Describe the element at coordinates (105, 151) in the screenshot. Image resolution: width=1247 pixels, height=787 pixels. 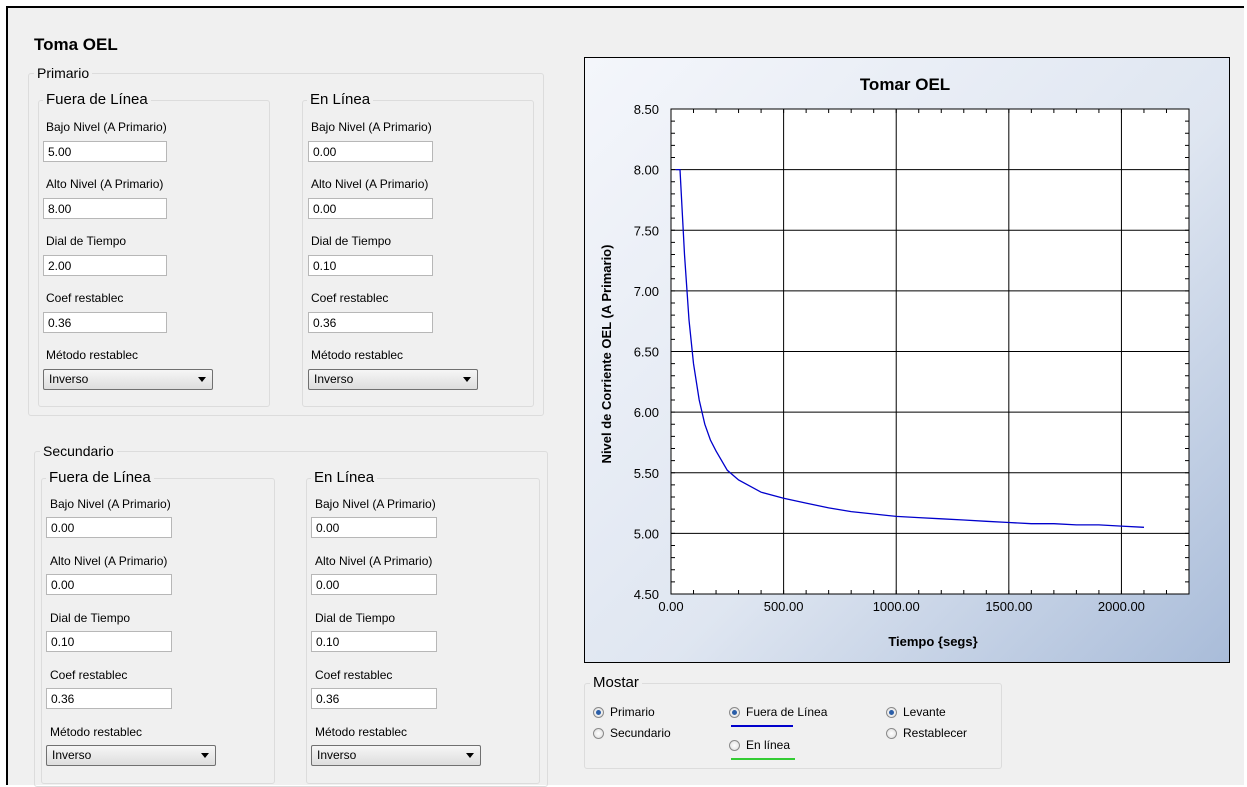
I see `primario-offline-bajo-input` at that location.